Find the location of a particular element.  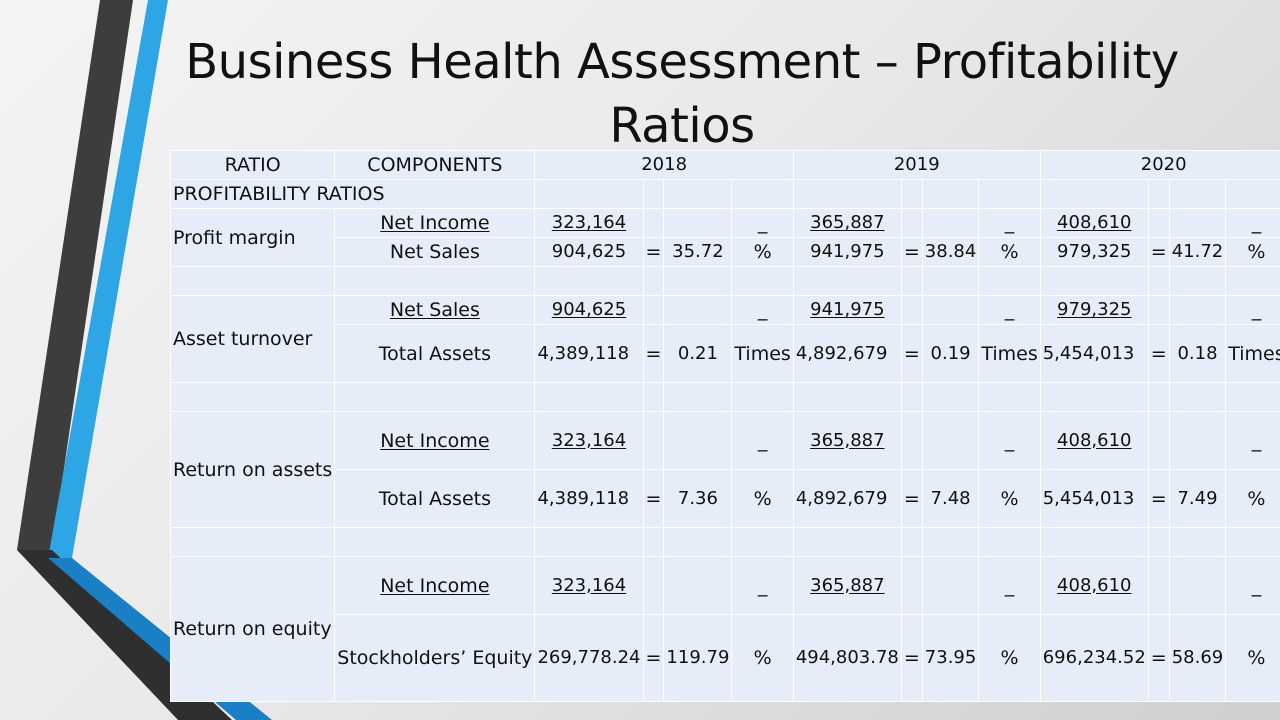

blue-stripe-upper is located at coordinates (108, 279).